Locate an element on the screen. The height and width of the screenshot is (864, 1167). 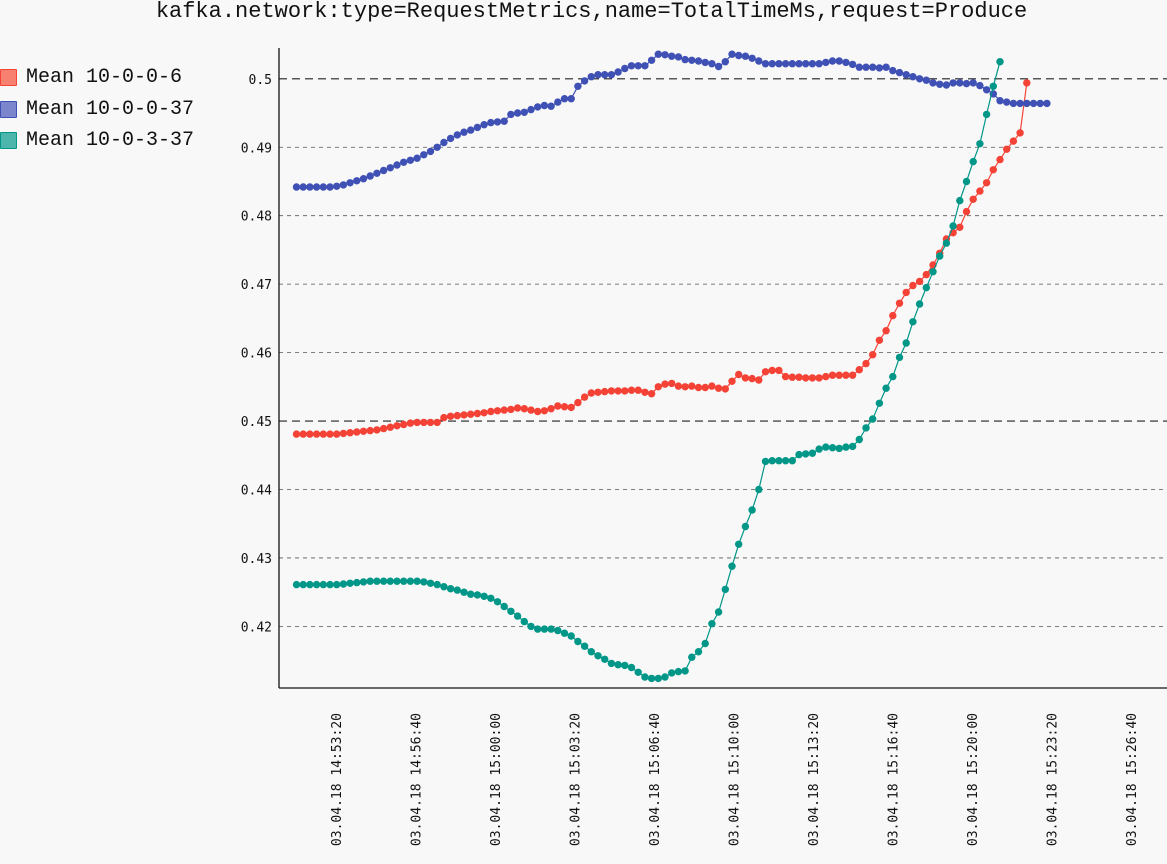
legend-item-10-0-3-37: Mean 10-0-3-37 is located at coordinates (97, 141).